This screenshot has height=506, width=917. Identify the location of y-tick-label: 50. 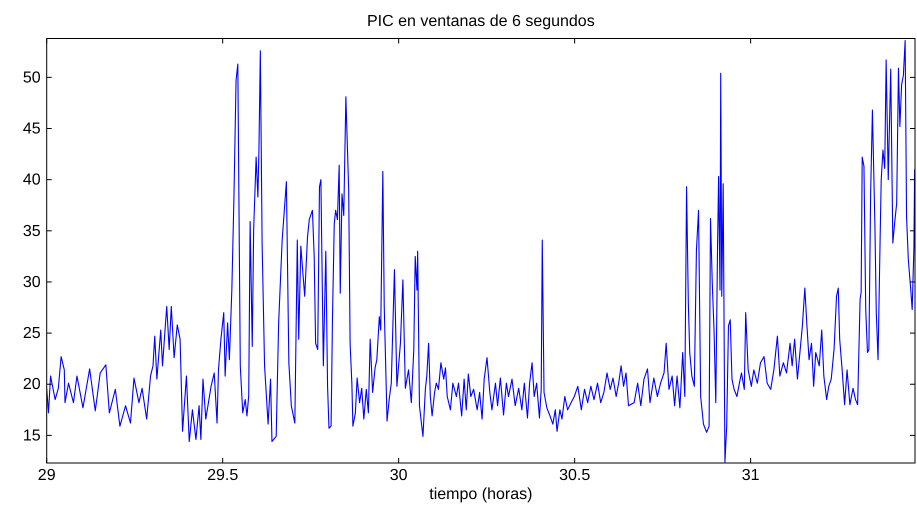
(31, 77).